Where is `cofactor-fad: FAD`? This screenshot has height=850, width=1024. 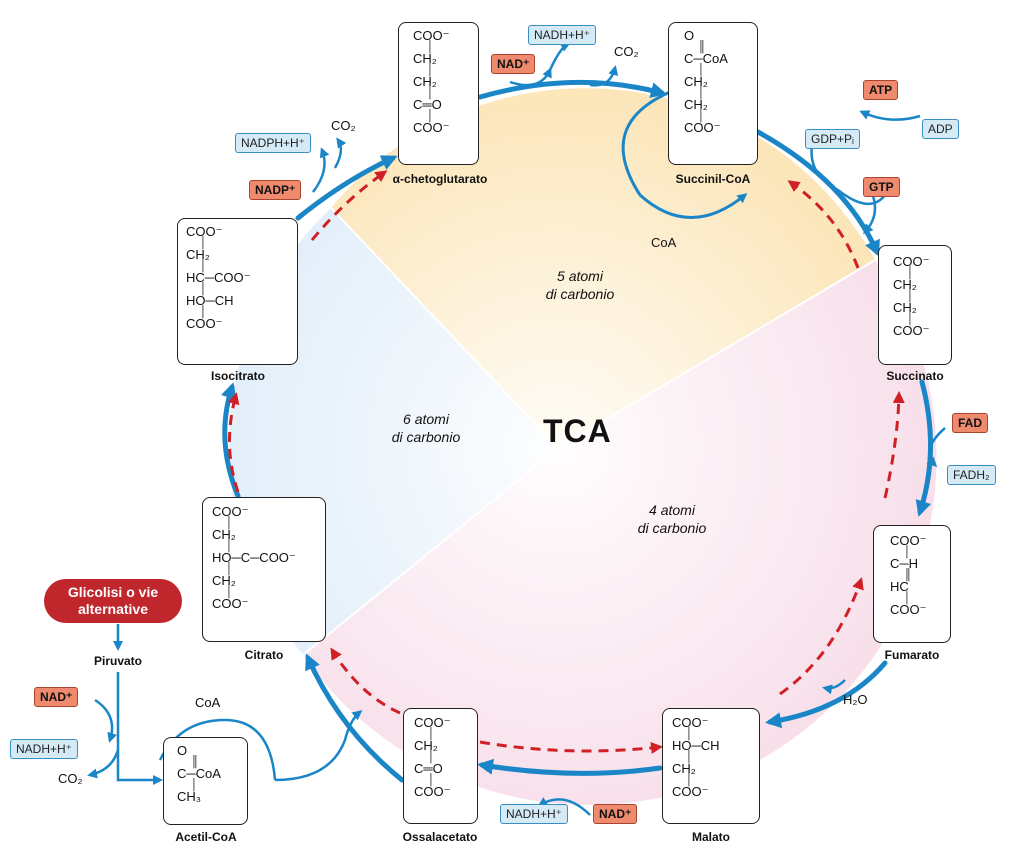 cofactor-fad: FAD is located at coordinates (970, 423).